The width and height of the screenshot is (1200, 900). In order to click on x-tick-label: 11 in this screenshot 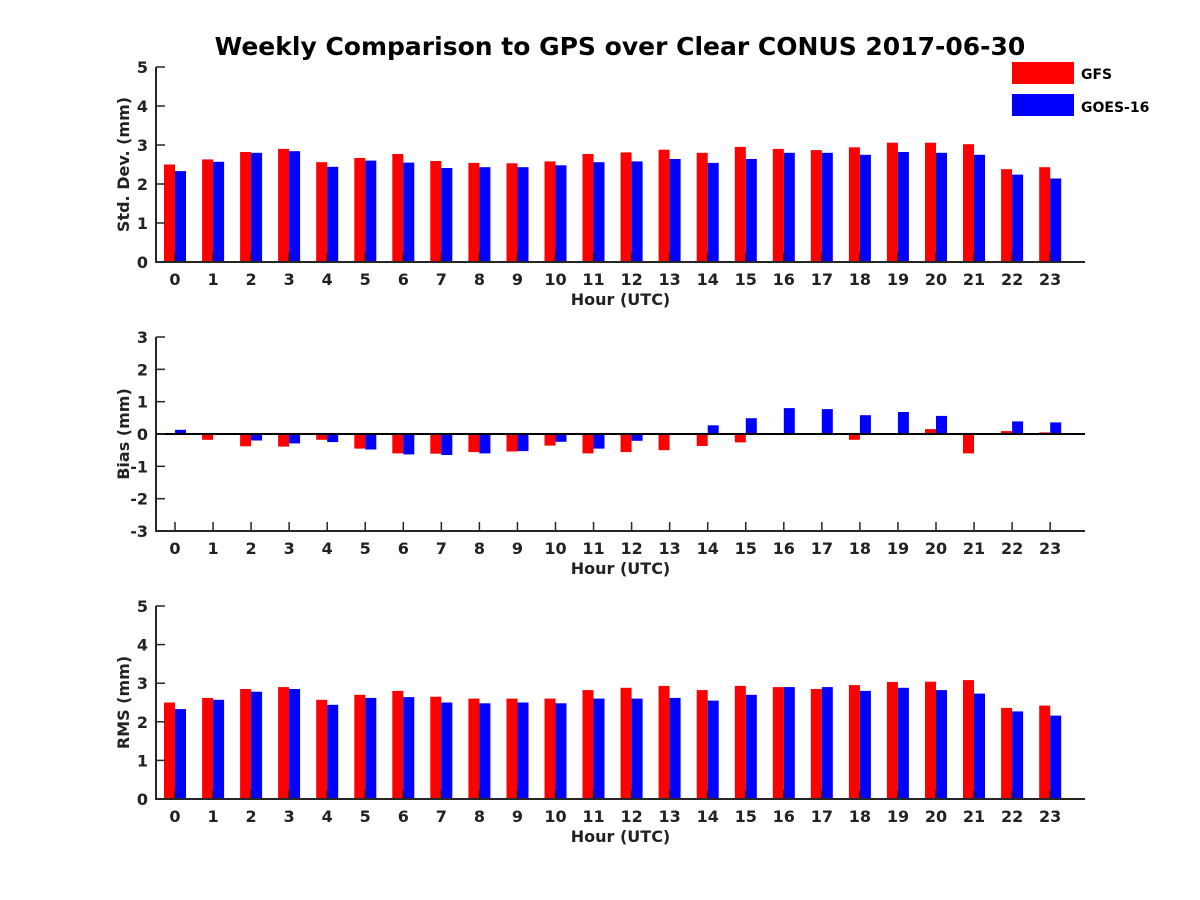, I will do `click(593, 548)`.